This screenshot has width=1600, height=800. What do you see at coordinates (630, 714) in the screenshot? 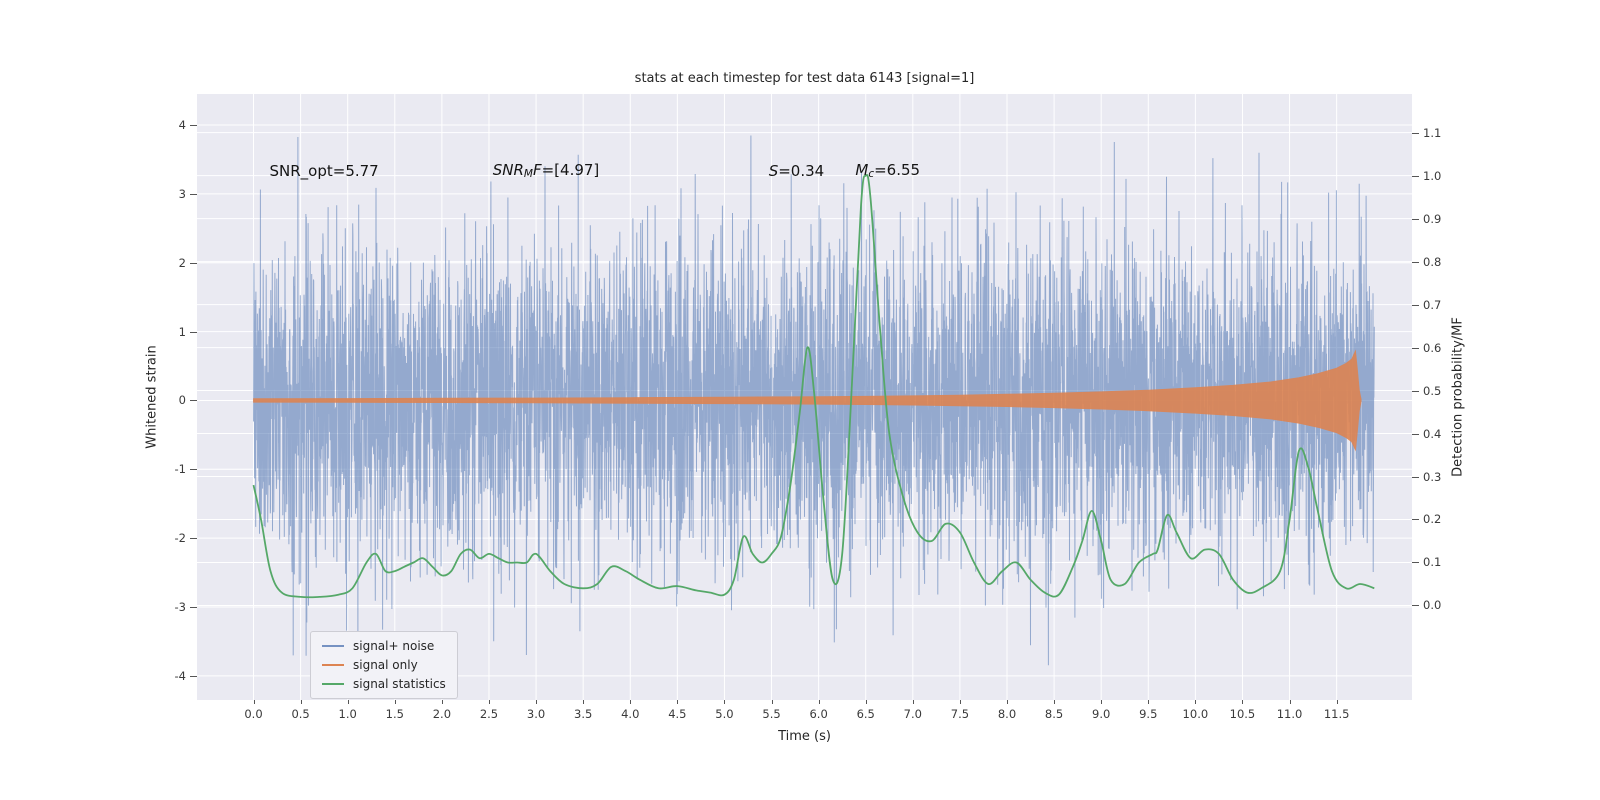
I see `x-tick-label: 4.0` at bounding box center [630, 714].